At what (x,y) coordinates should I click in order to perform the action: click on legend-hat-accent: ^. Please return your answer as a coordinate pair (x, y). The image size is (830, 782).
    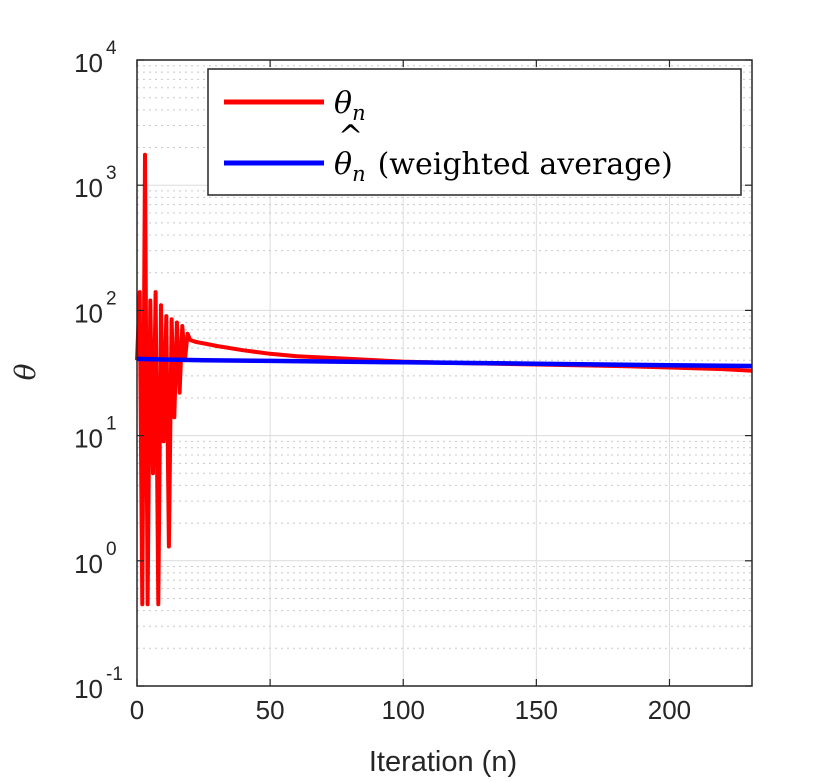
    Looking at the image, I should click on (350, 136).